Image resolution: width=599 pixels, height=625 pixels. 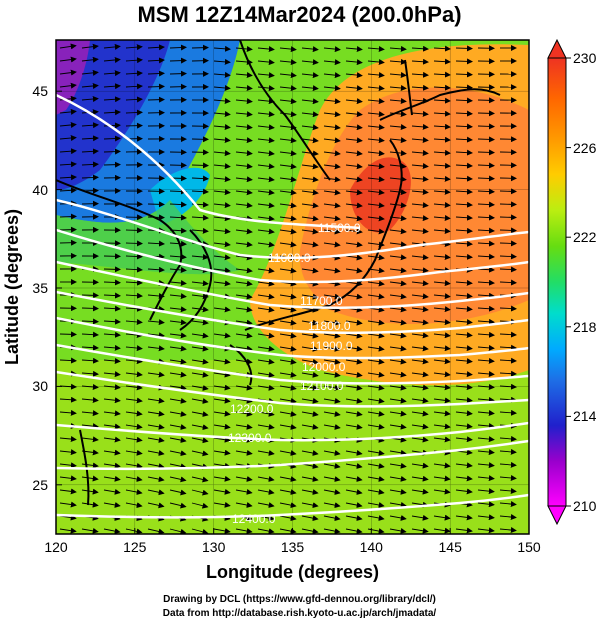 I want to click on contour-label: 12100.0, so click(x=322, y=386).